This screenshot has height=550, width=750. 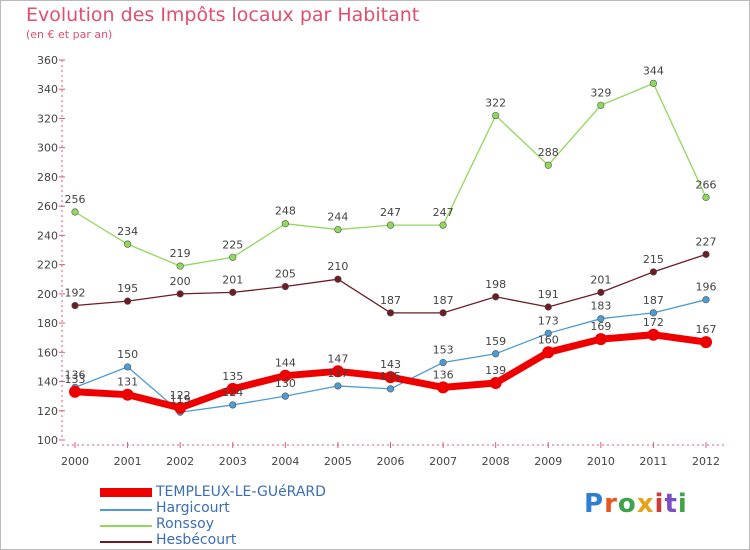 What do you see at coordinates (127, 231) in the screenshot?
I see `data-label: 234` at bounding box center [127, 231].